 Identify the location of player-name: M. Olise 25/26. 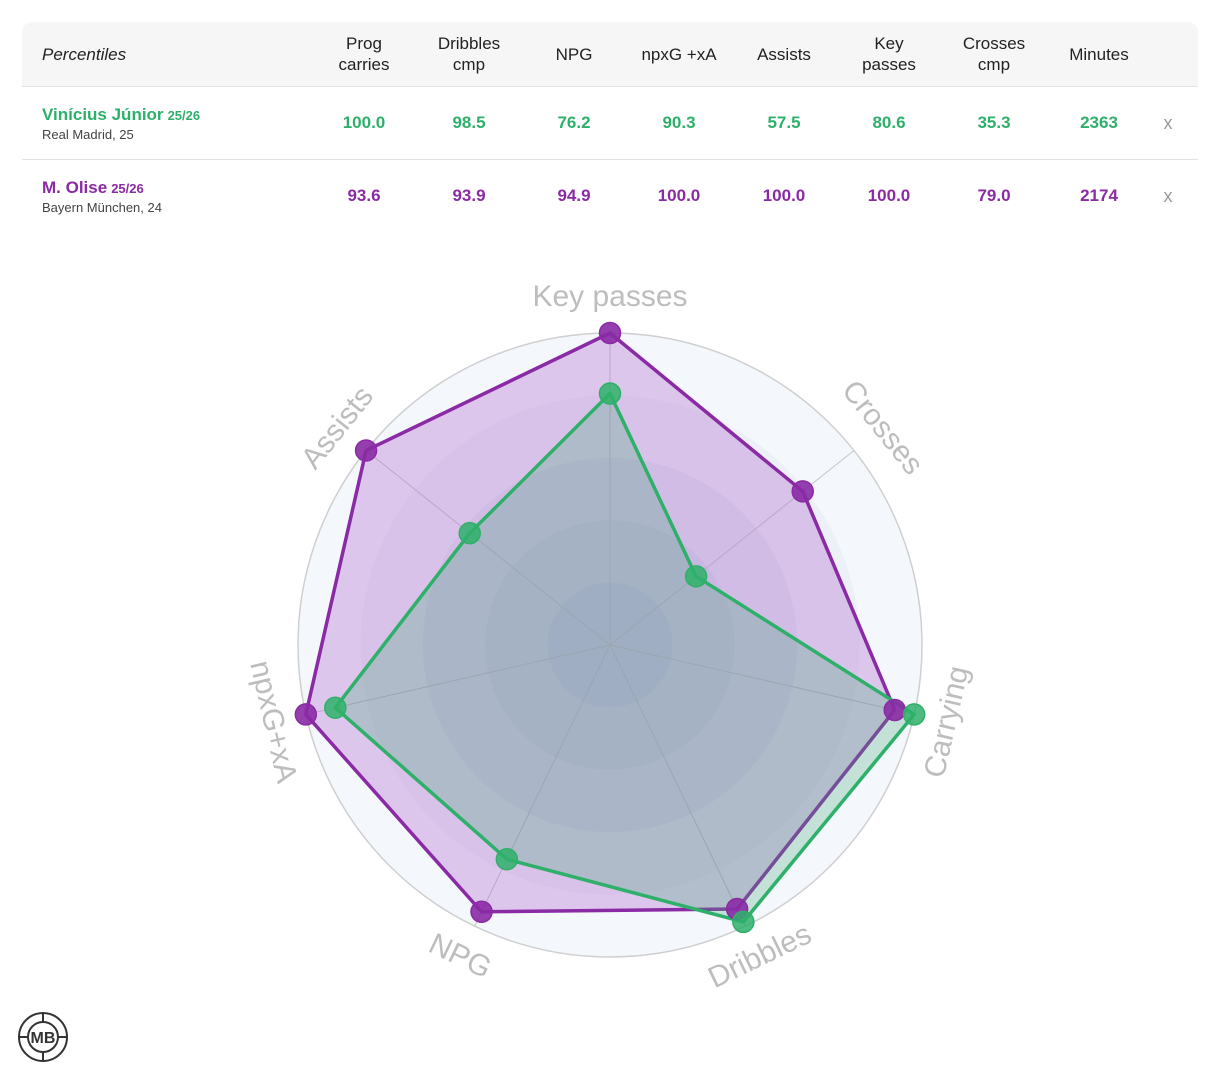
(93, 187).